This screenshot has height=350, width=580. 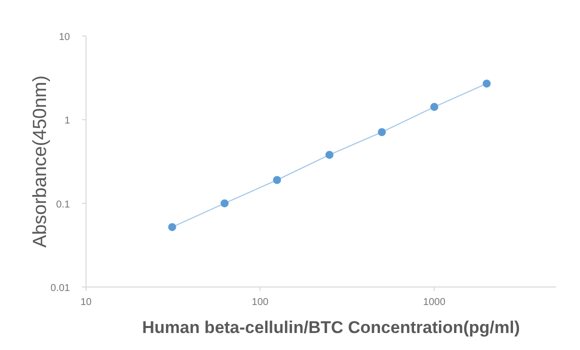 I want to click on y-tick-label: 0.1, so click(x=63, y=204).